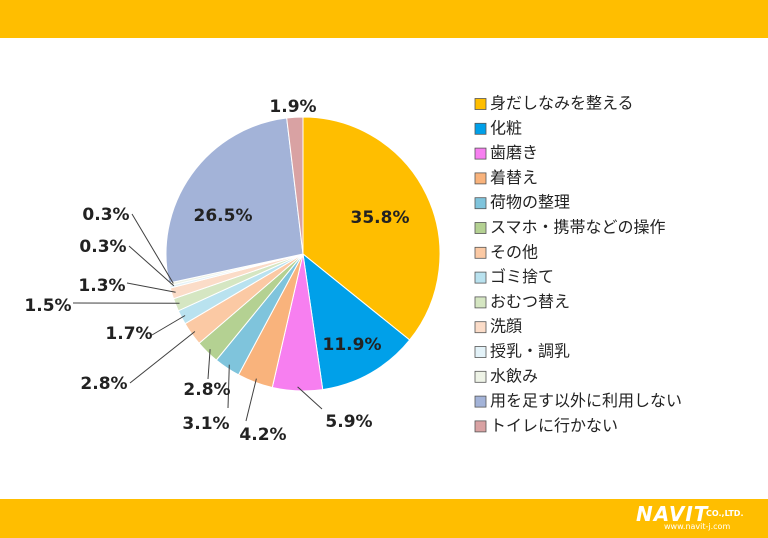  What do you see at coordinates (672, 514) in the screenshot?
I see `logo-brand: NAVIT` at bounding box center [672, 514].